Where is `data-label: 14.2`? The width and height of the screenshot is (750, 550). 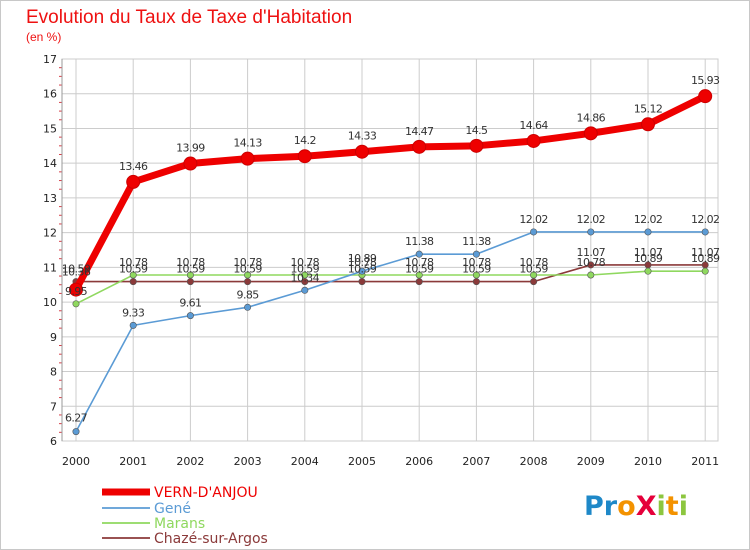
data-label: 14.2 is located at coordinates (305, 140).